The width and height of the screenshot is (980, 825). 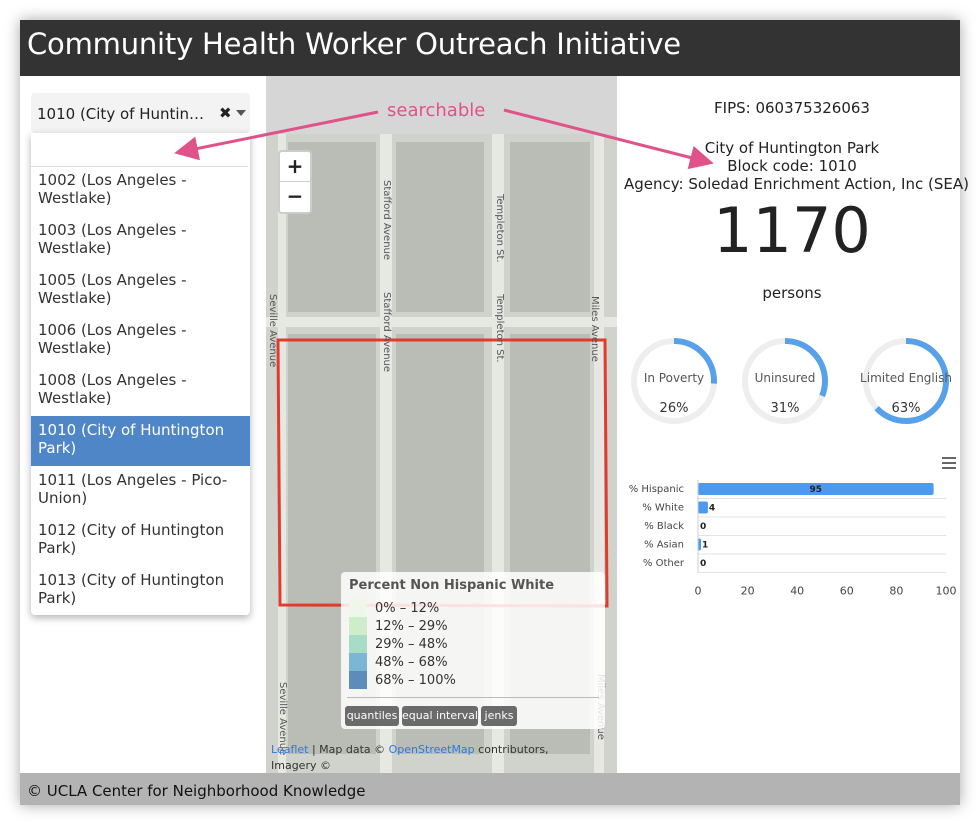 I want to click on callout-arrows, so click(x=444, y=139).